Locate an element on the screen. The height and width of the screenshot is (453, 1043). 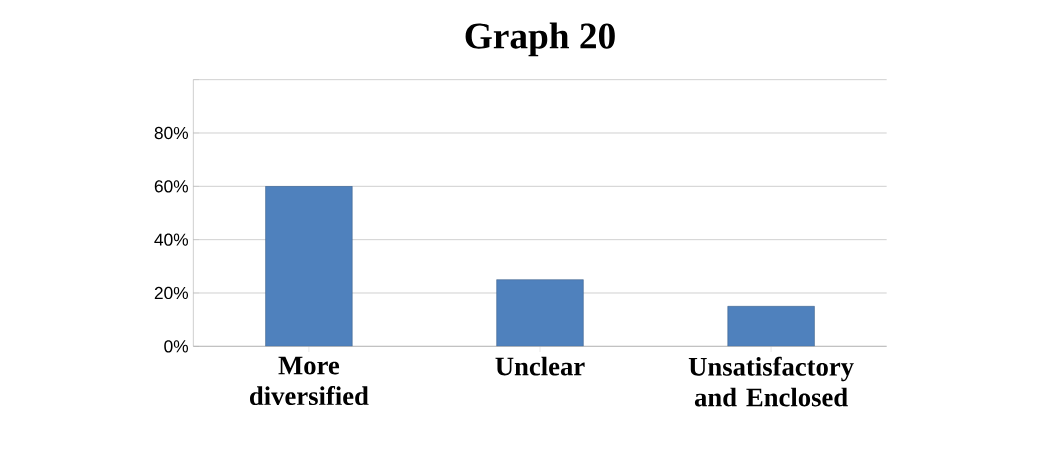
y-tick-label: 60% is located at coordinates (171, 186).